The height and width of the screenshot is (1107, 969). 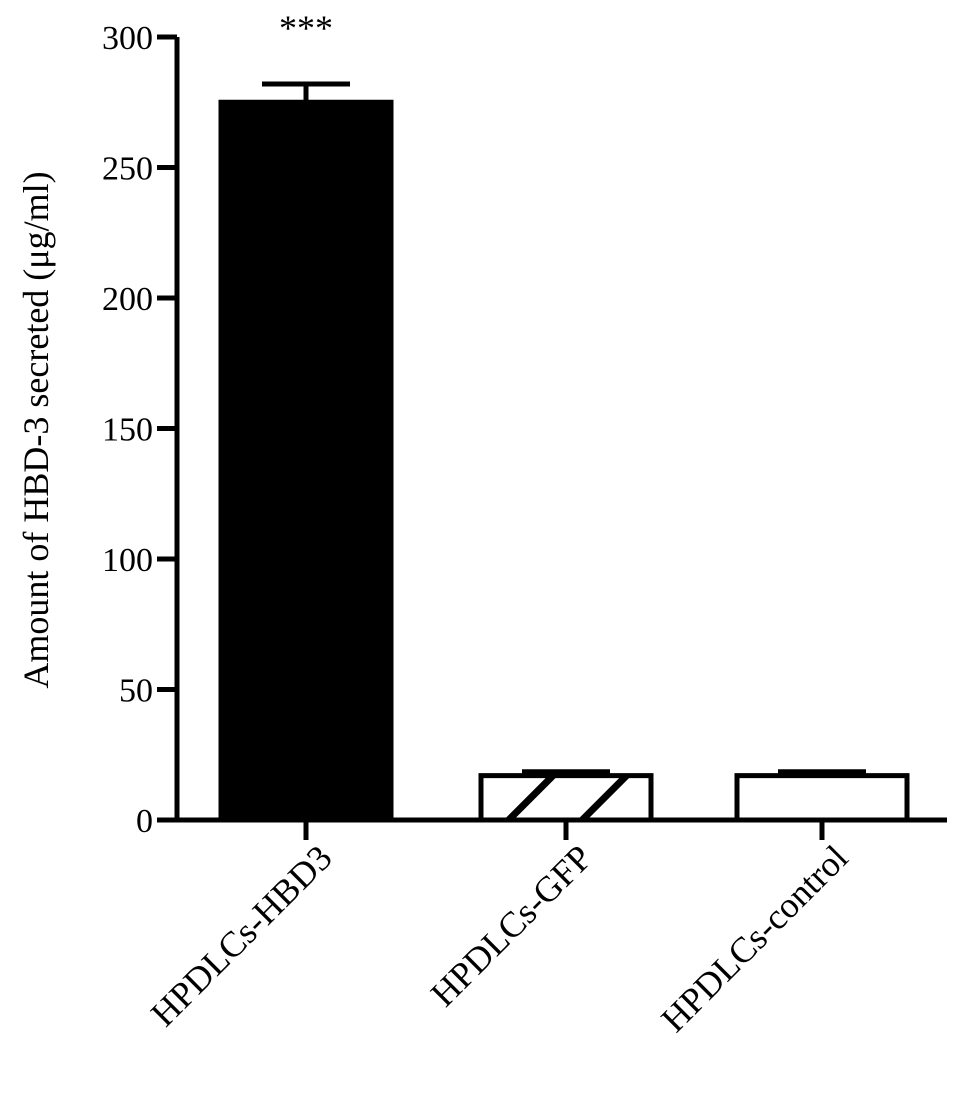 I want to click on y-tick-label: 150, so click(x=127, y=430).